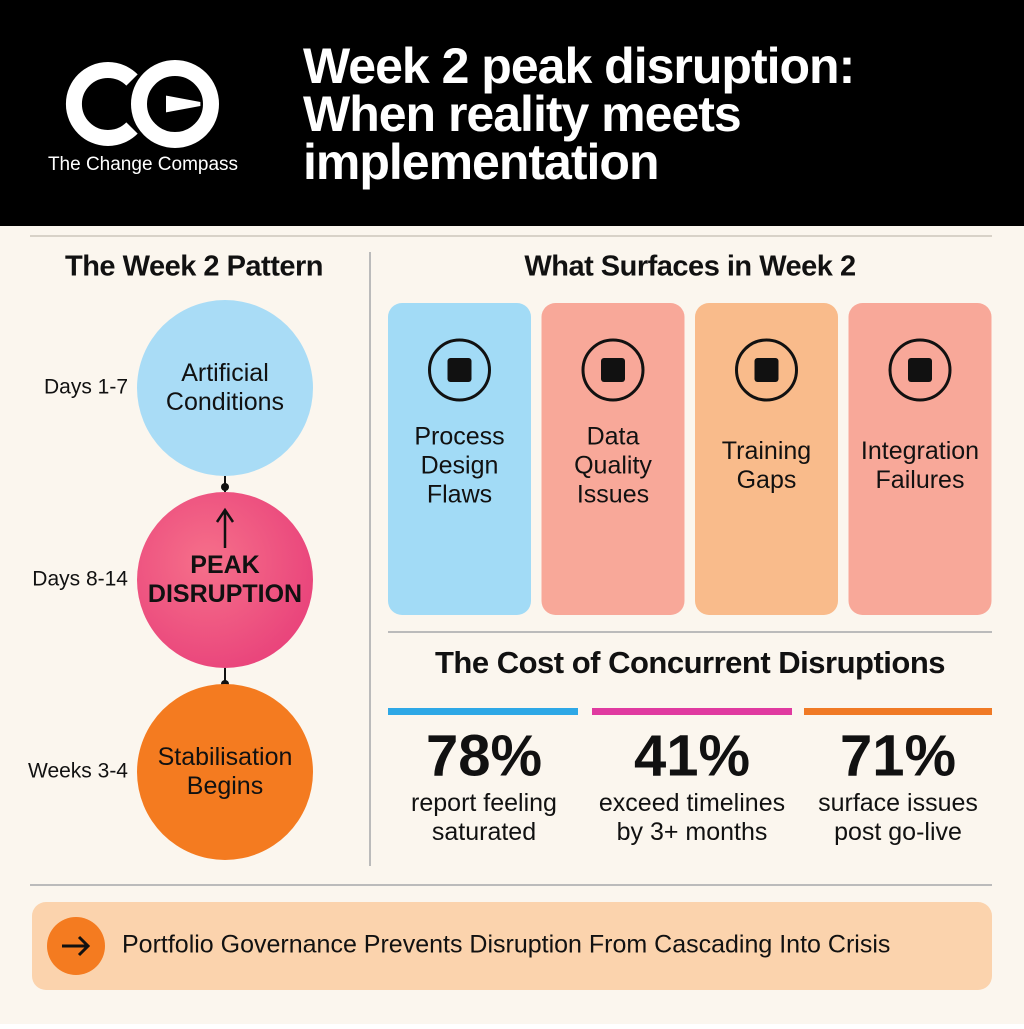  What do you see at coordinates (225, 373) in the screenshot?
I see `stage-label: Artificial` at bounding box center [225, 373].